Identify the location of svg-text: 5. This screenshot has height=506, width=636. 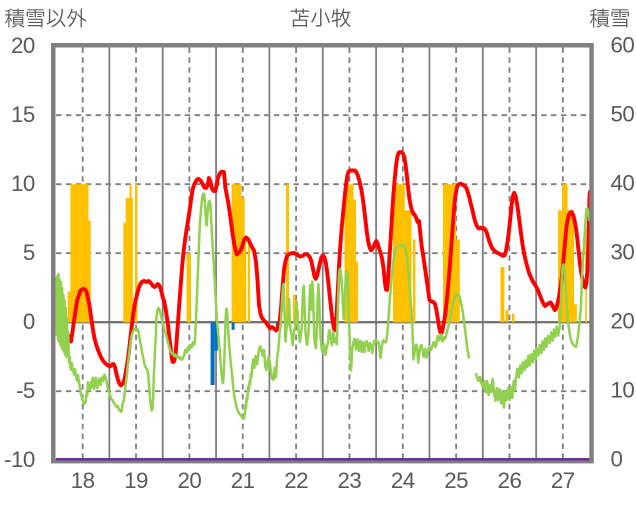
(29, 252).